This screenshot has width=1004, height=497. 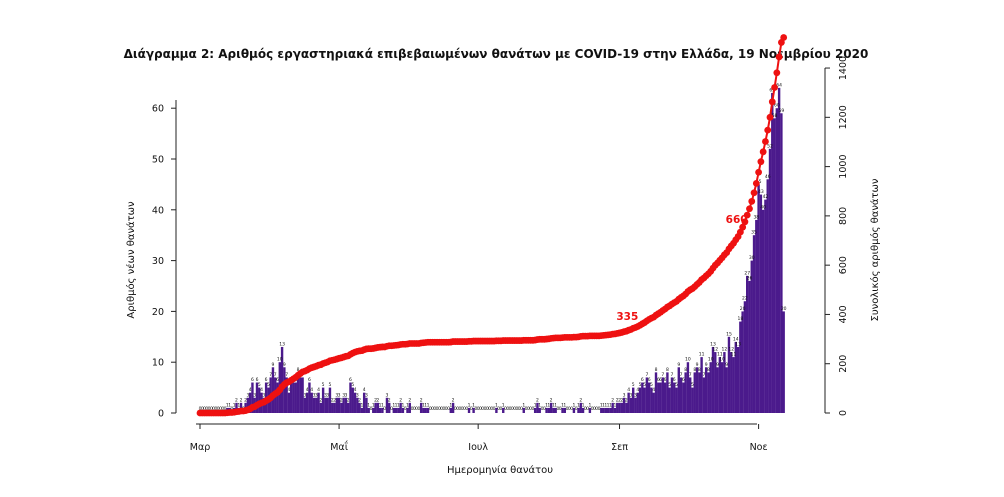 I want to click on bar-value-label: 22, so click(x=745, y=299).